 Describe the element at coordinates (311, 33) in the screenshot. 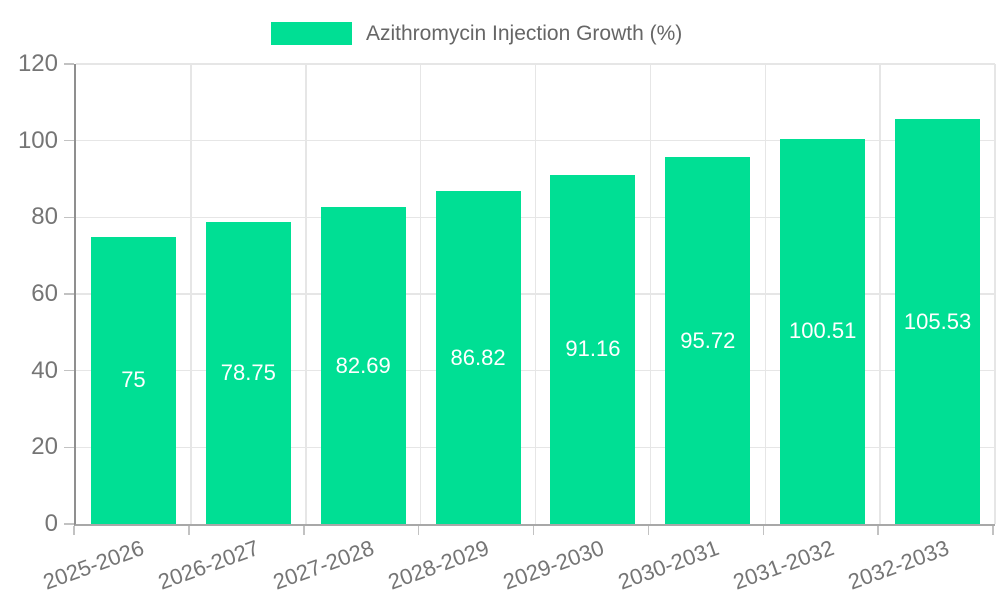

I see `legend-swatch-icon` at that location.